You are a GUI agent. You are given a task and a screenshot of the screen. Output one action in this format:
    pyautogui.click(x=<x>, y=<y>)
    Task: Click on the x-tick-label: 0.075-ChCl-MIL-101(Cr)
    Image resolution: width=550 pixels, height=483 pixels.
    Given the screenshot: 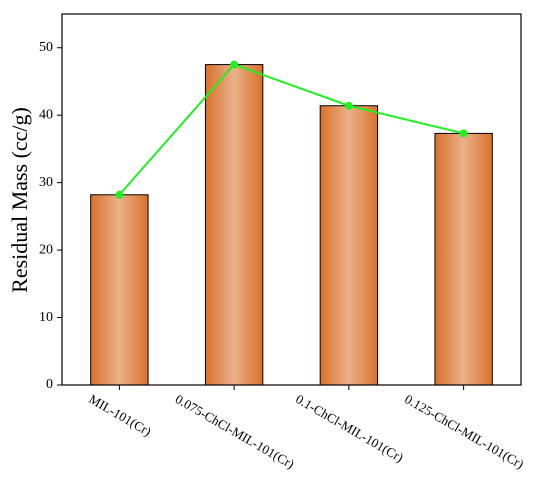 What is the action you would take?
    pyautogui.click(x=235, y=431)
    